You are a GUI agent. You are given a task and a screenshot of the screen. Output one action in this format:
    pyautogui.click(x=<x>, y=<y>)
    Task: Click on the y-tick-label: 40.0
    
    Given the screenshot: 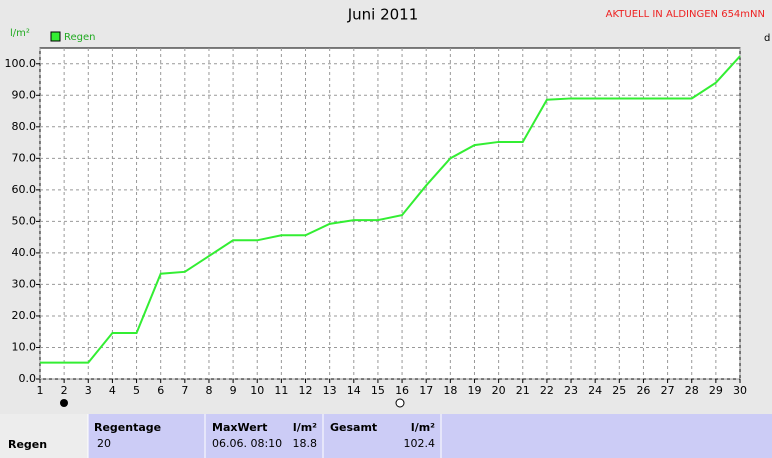 What is the action you would take?
    pyautogui.click(x=24, y=252)
    